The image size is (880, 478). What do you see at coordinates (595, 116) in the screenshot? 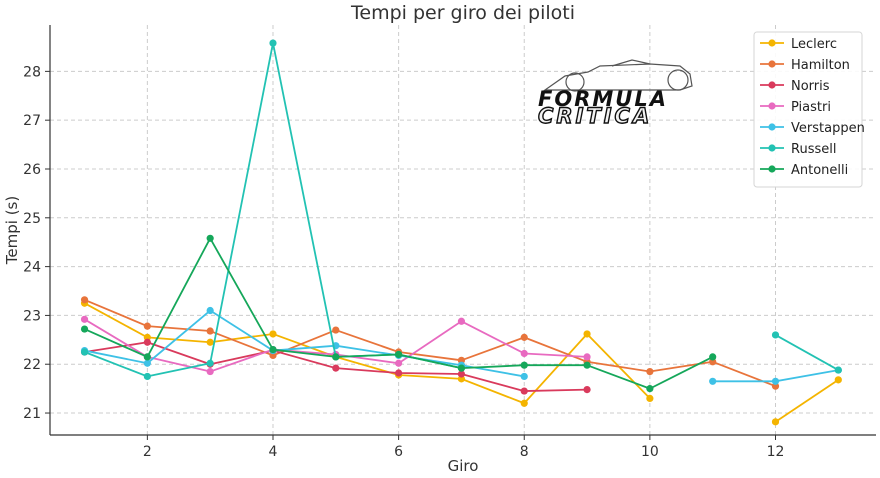
I see `logo-line-2: CRITICA` at bounding box center [595, 116].